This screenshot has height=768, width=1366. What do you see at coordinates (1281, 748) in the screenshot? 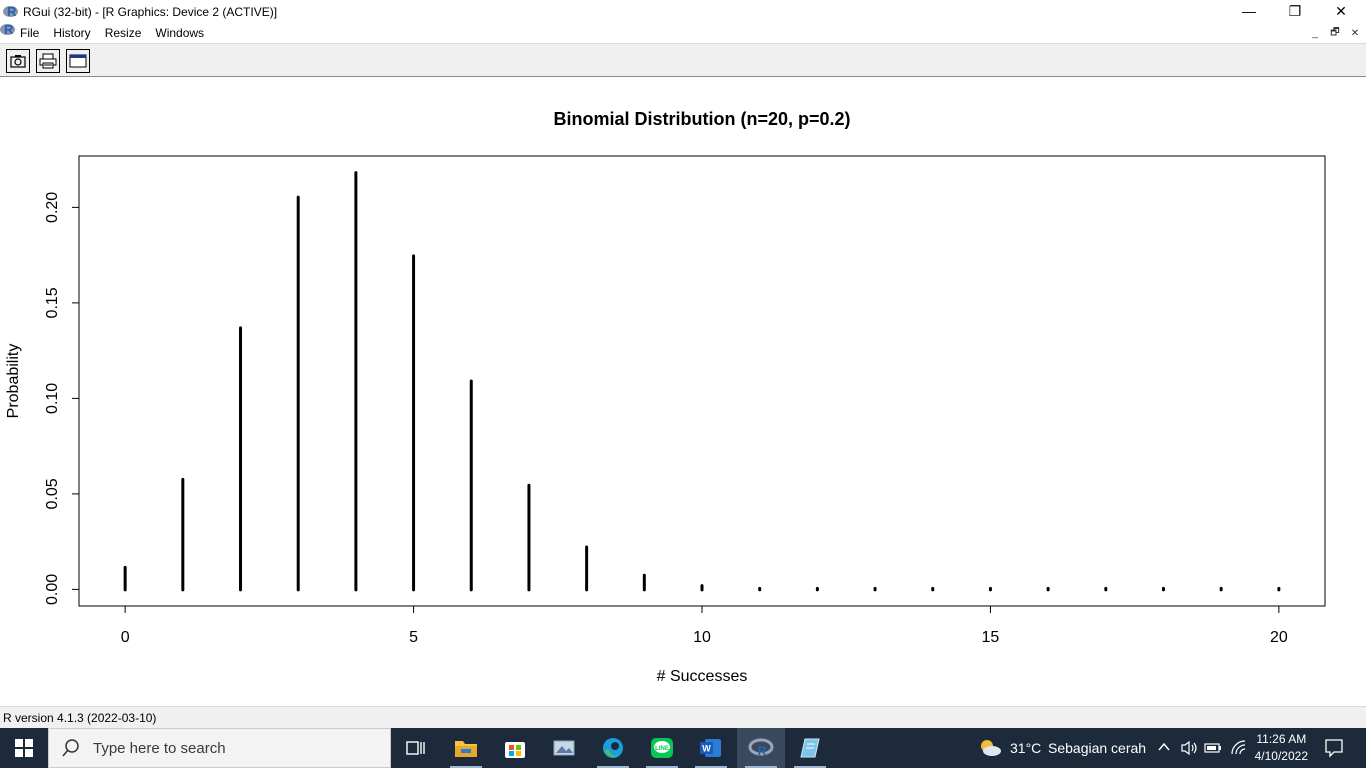
I see `taskbar-clock: 11:26 AM 4/10/2022` at bounding box center [1281, 748].